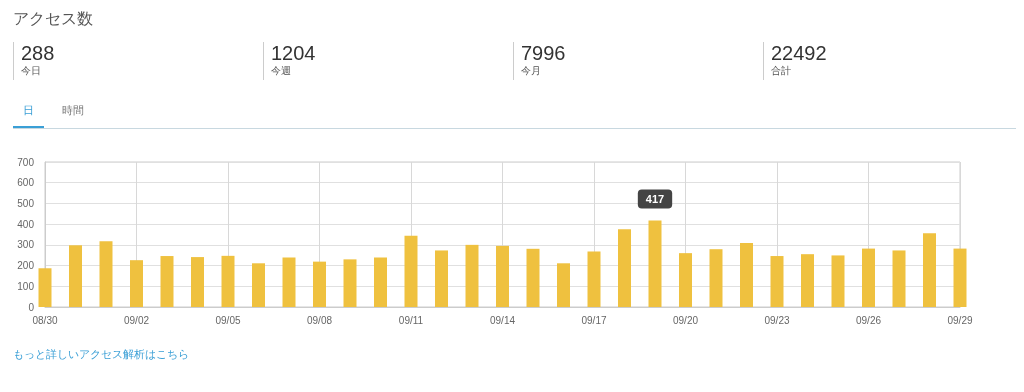 This screenshot has width=1024, height=392. I want to click on data-label: 417, so click(655, 199).